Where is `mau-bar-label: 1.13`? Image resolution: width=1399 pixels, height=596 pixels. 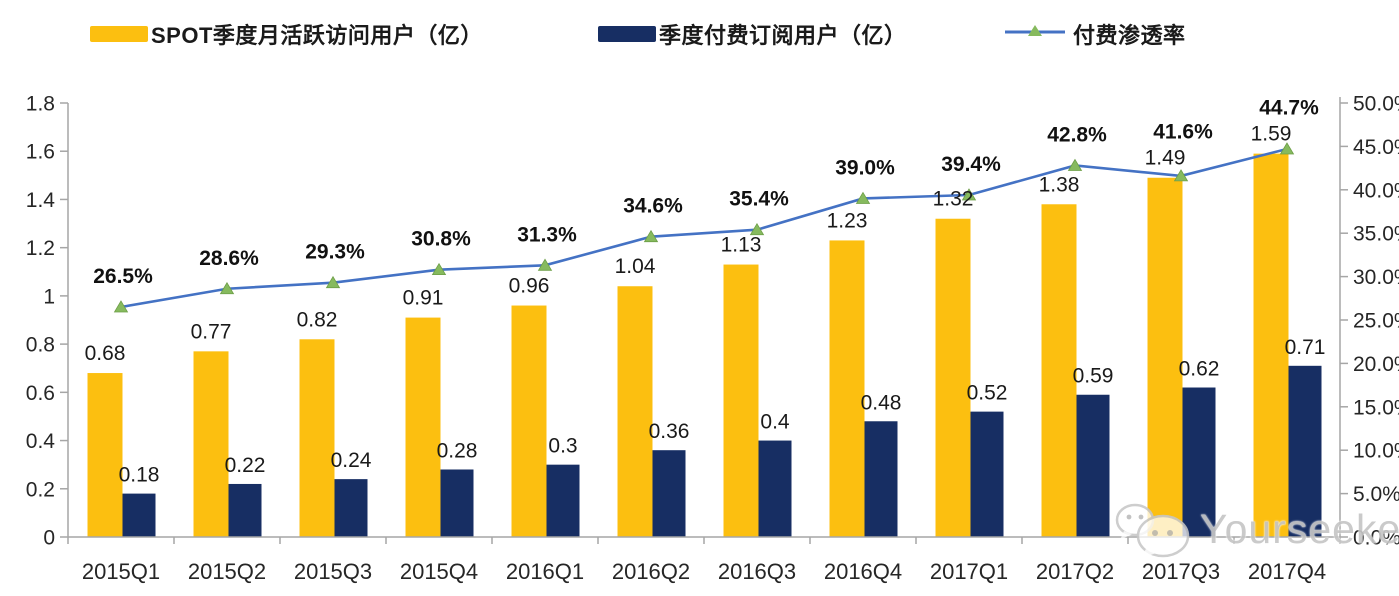 mau-bar-label: 1.13 is located at coordinates (741, 245).